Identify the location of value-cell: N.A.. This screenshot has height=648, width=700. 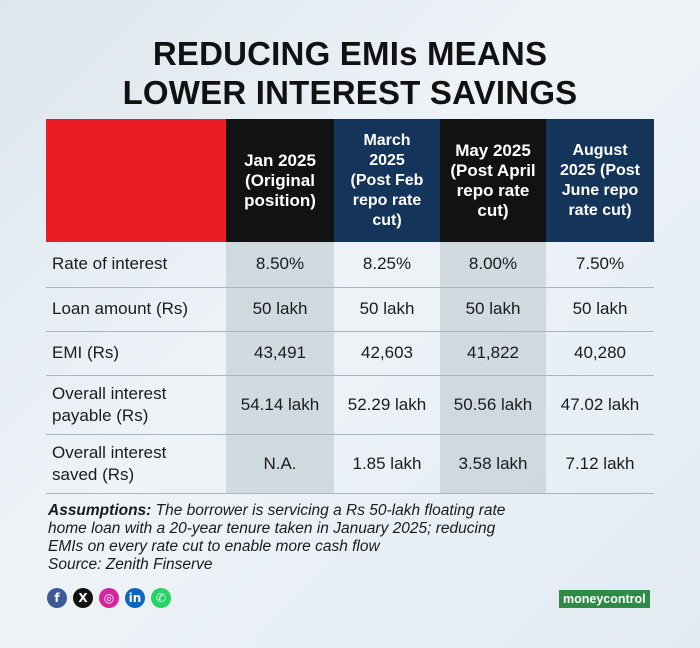
(280, 464).